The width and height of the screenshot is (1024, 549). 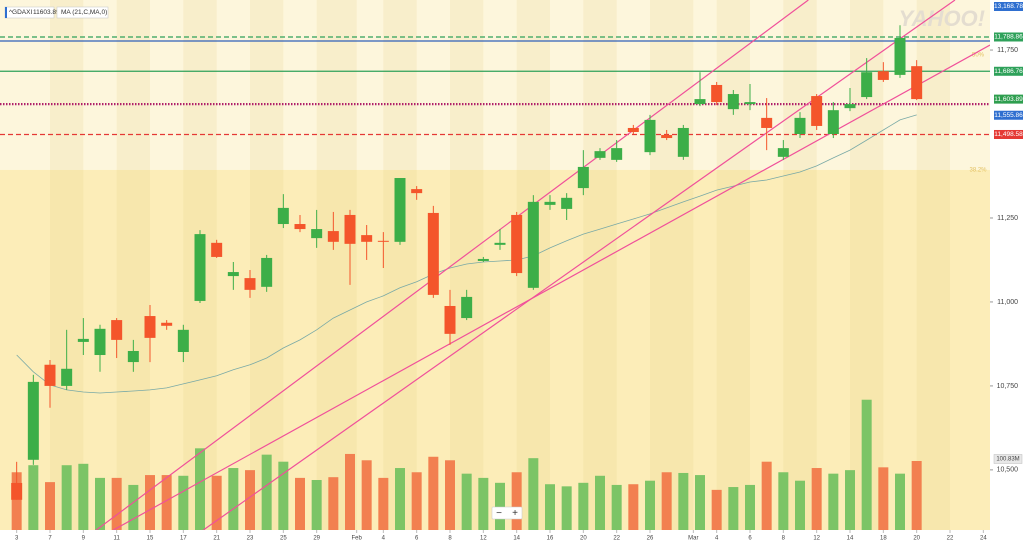 I want to click on x-tick-label: 9, so click(x=84, y=539).